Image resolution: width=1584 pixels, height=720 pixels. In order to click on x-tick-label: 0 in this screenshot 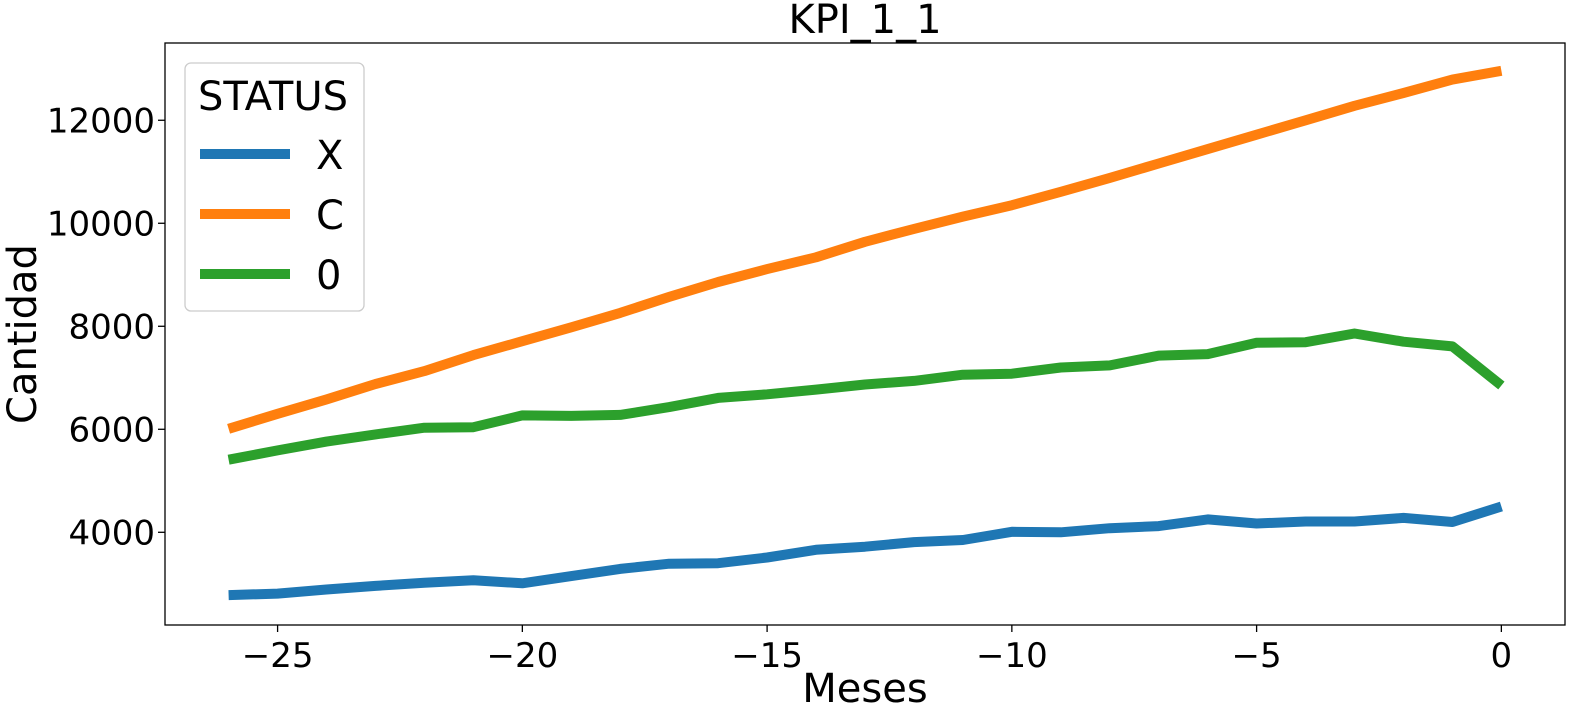, I will do `click(1502, 656)`.